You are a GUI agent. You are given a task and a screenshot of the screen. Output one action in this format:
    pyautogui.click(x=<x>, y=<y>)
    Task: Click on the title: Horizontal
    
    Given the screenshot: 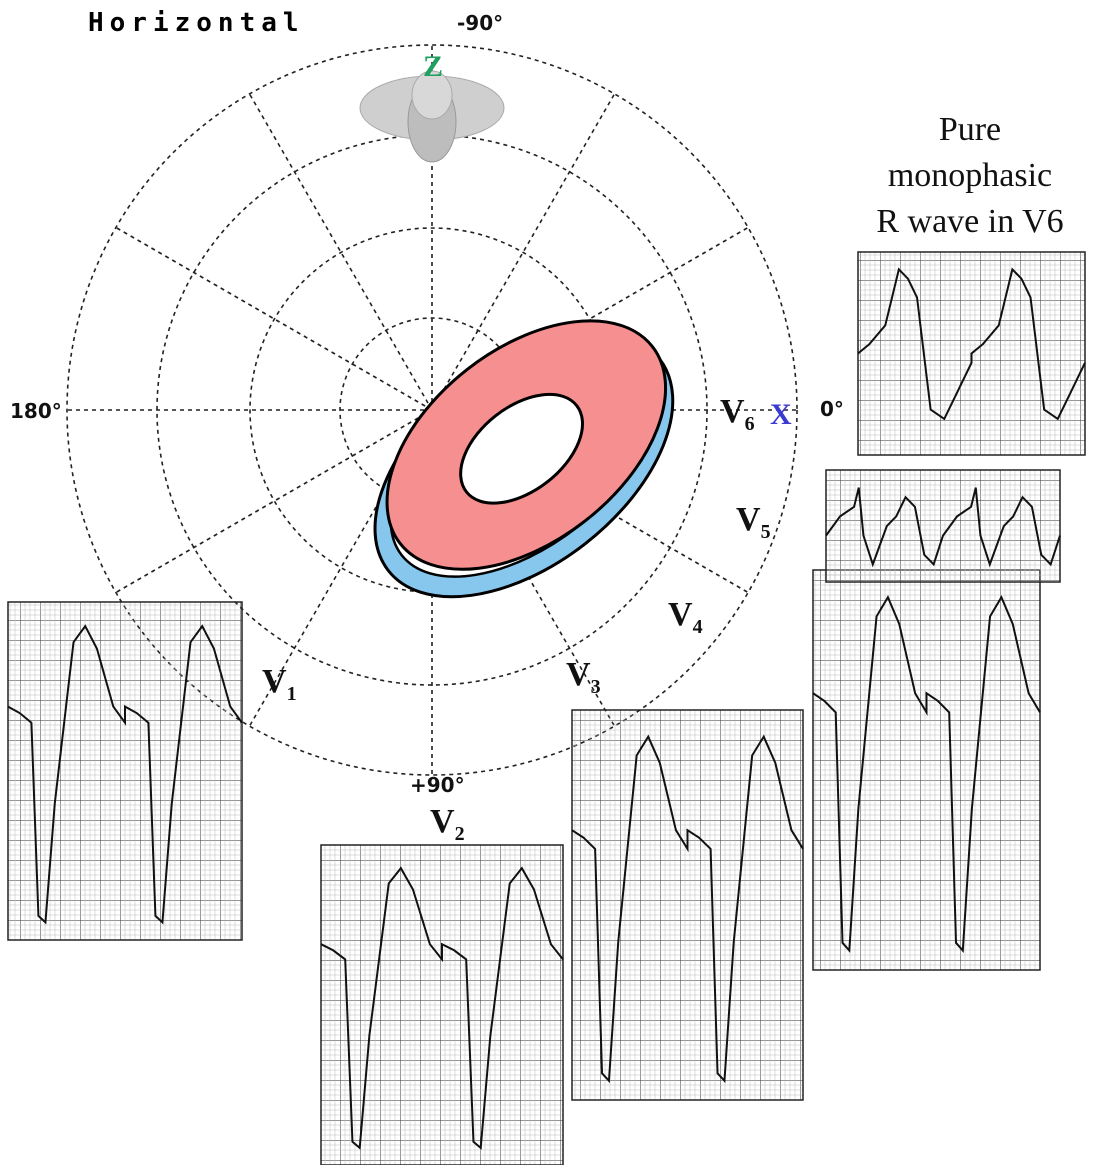 What is the action you would take?
    pyautogui.click(x=196, y=23)
    